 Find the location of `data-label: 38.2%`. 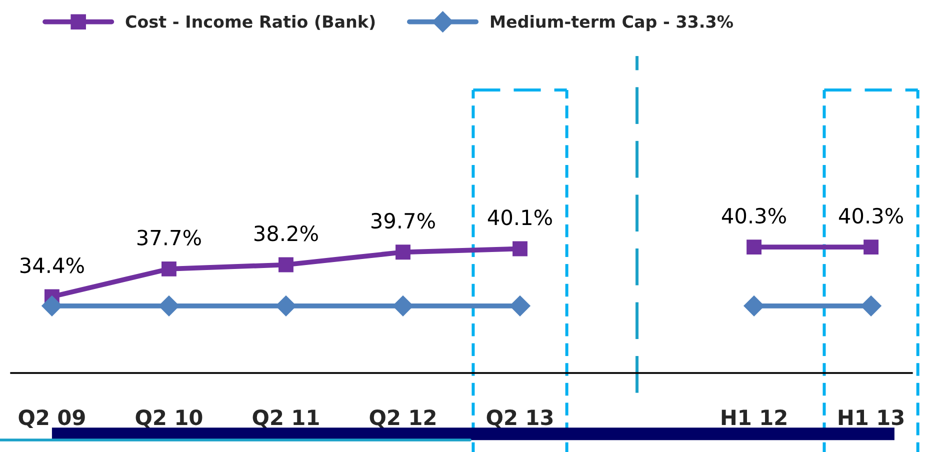

data-label: 38.2% is located at coordinates (286, 234).